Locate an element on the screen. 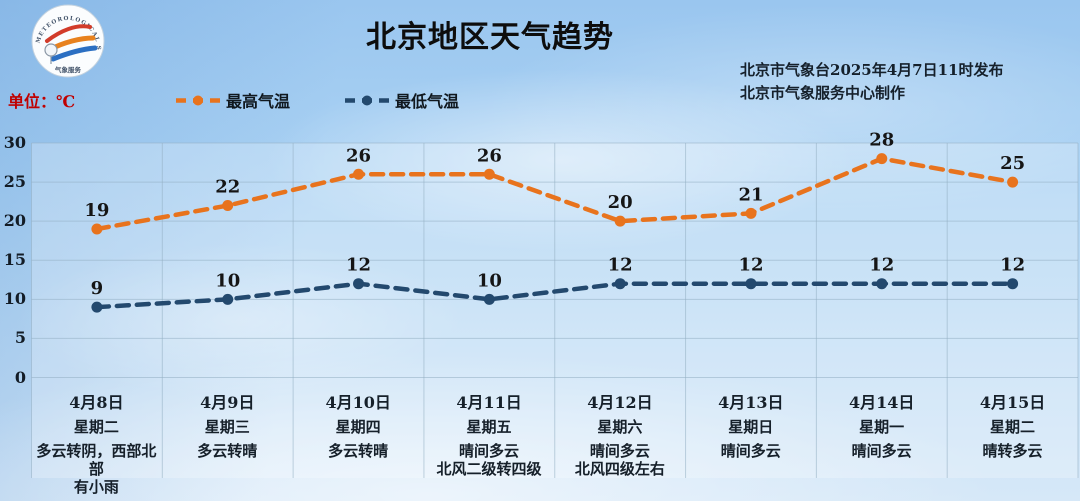 This screenshot has height=501, width=1080. weekday-label: 星期五 is located at coordinates (489, 427).